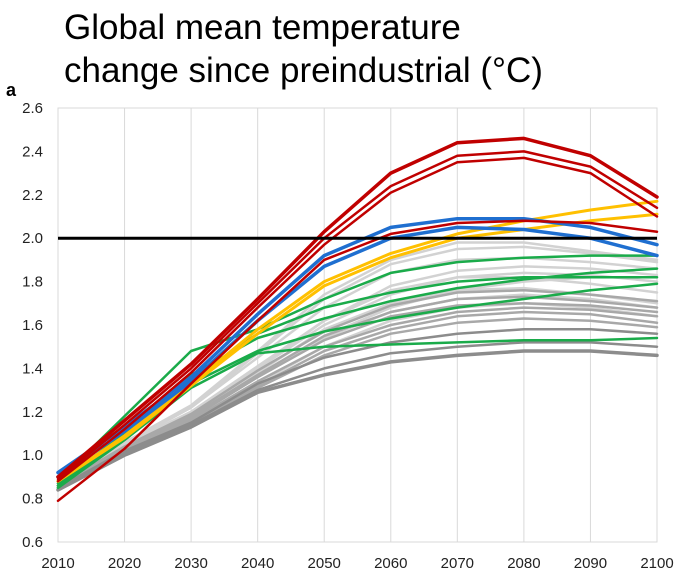  What do you see at coordinates (357, 563) in the screenshot?
I see `x-tick-labels: 2010 2020 2030 2040 2050 2060 2070 2080 2090 2100` at bounding box center [357, 563].